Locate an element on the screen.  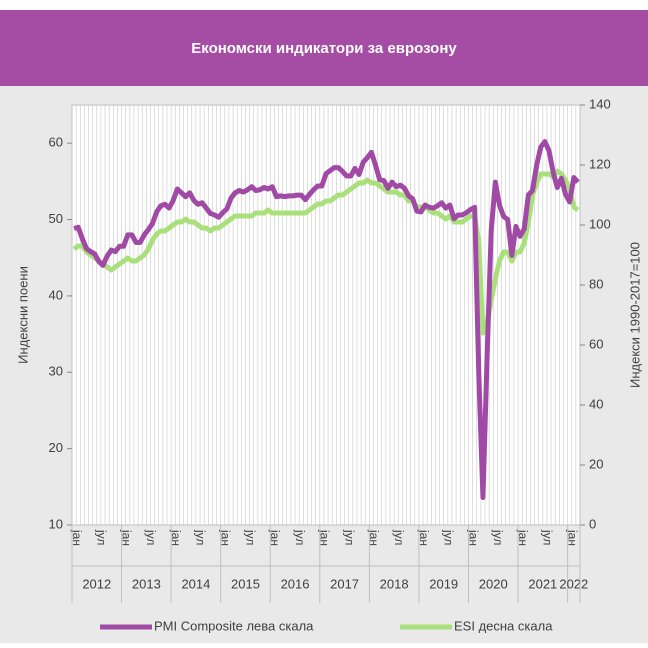
year-label: 2018 is located at coordinates (394, 583).